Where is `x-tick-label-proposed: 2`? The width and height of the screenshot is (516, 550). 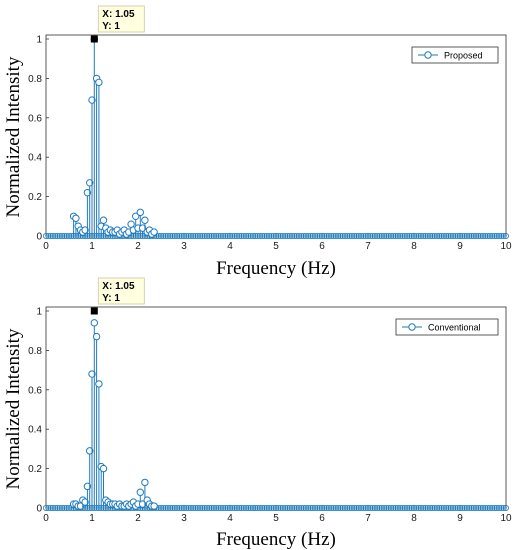 x-tick-label-proposed: 2 is located at coordinates (138, 246).